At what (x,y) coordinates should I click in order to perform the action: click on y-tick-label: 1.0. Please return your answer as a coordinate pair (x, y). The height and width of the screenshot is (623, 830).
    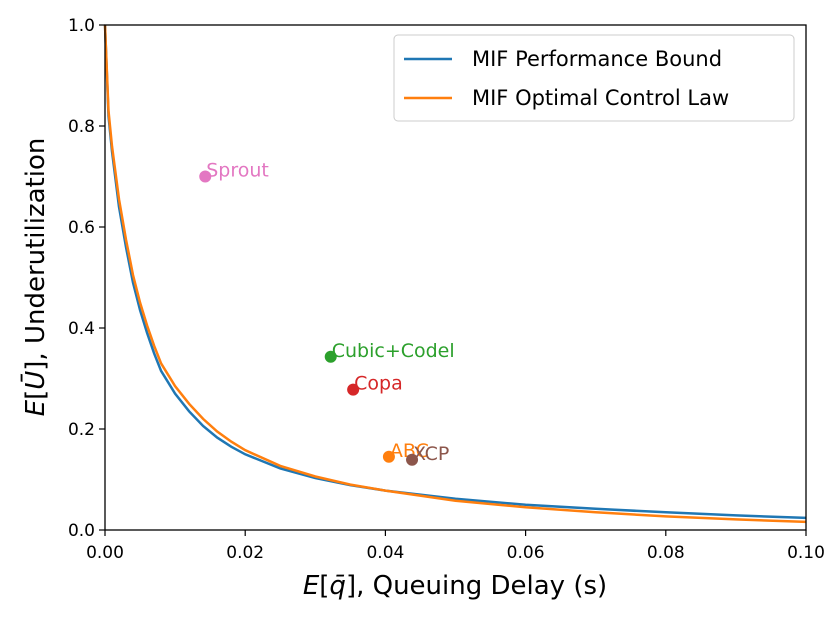
    Looking at the image, I should click on (81, 26).